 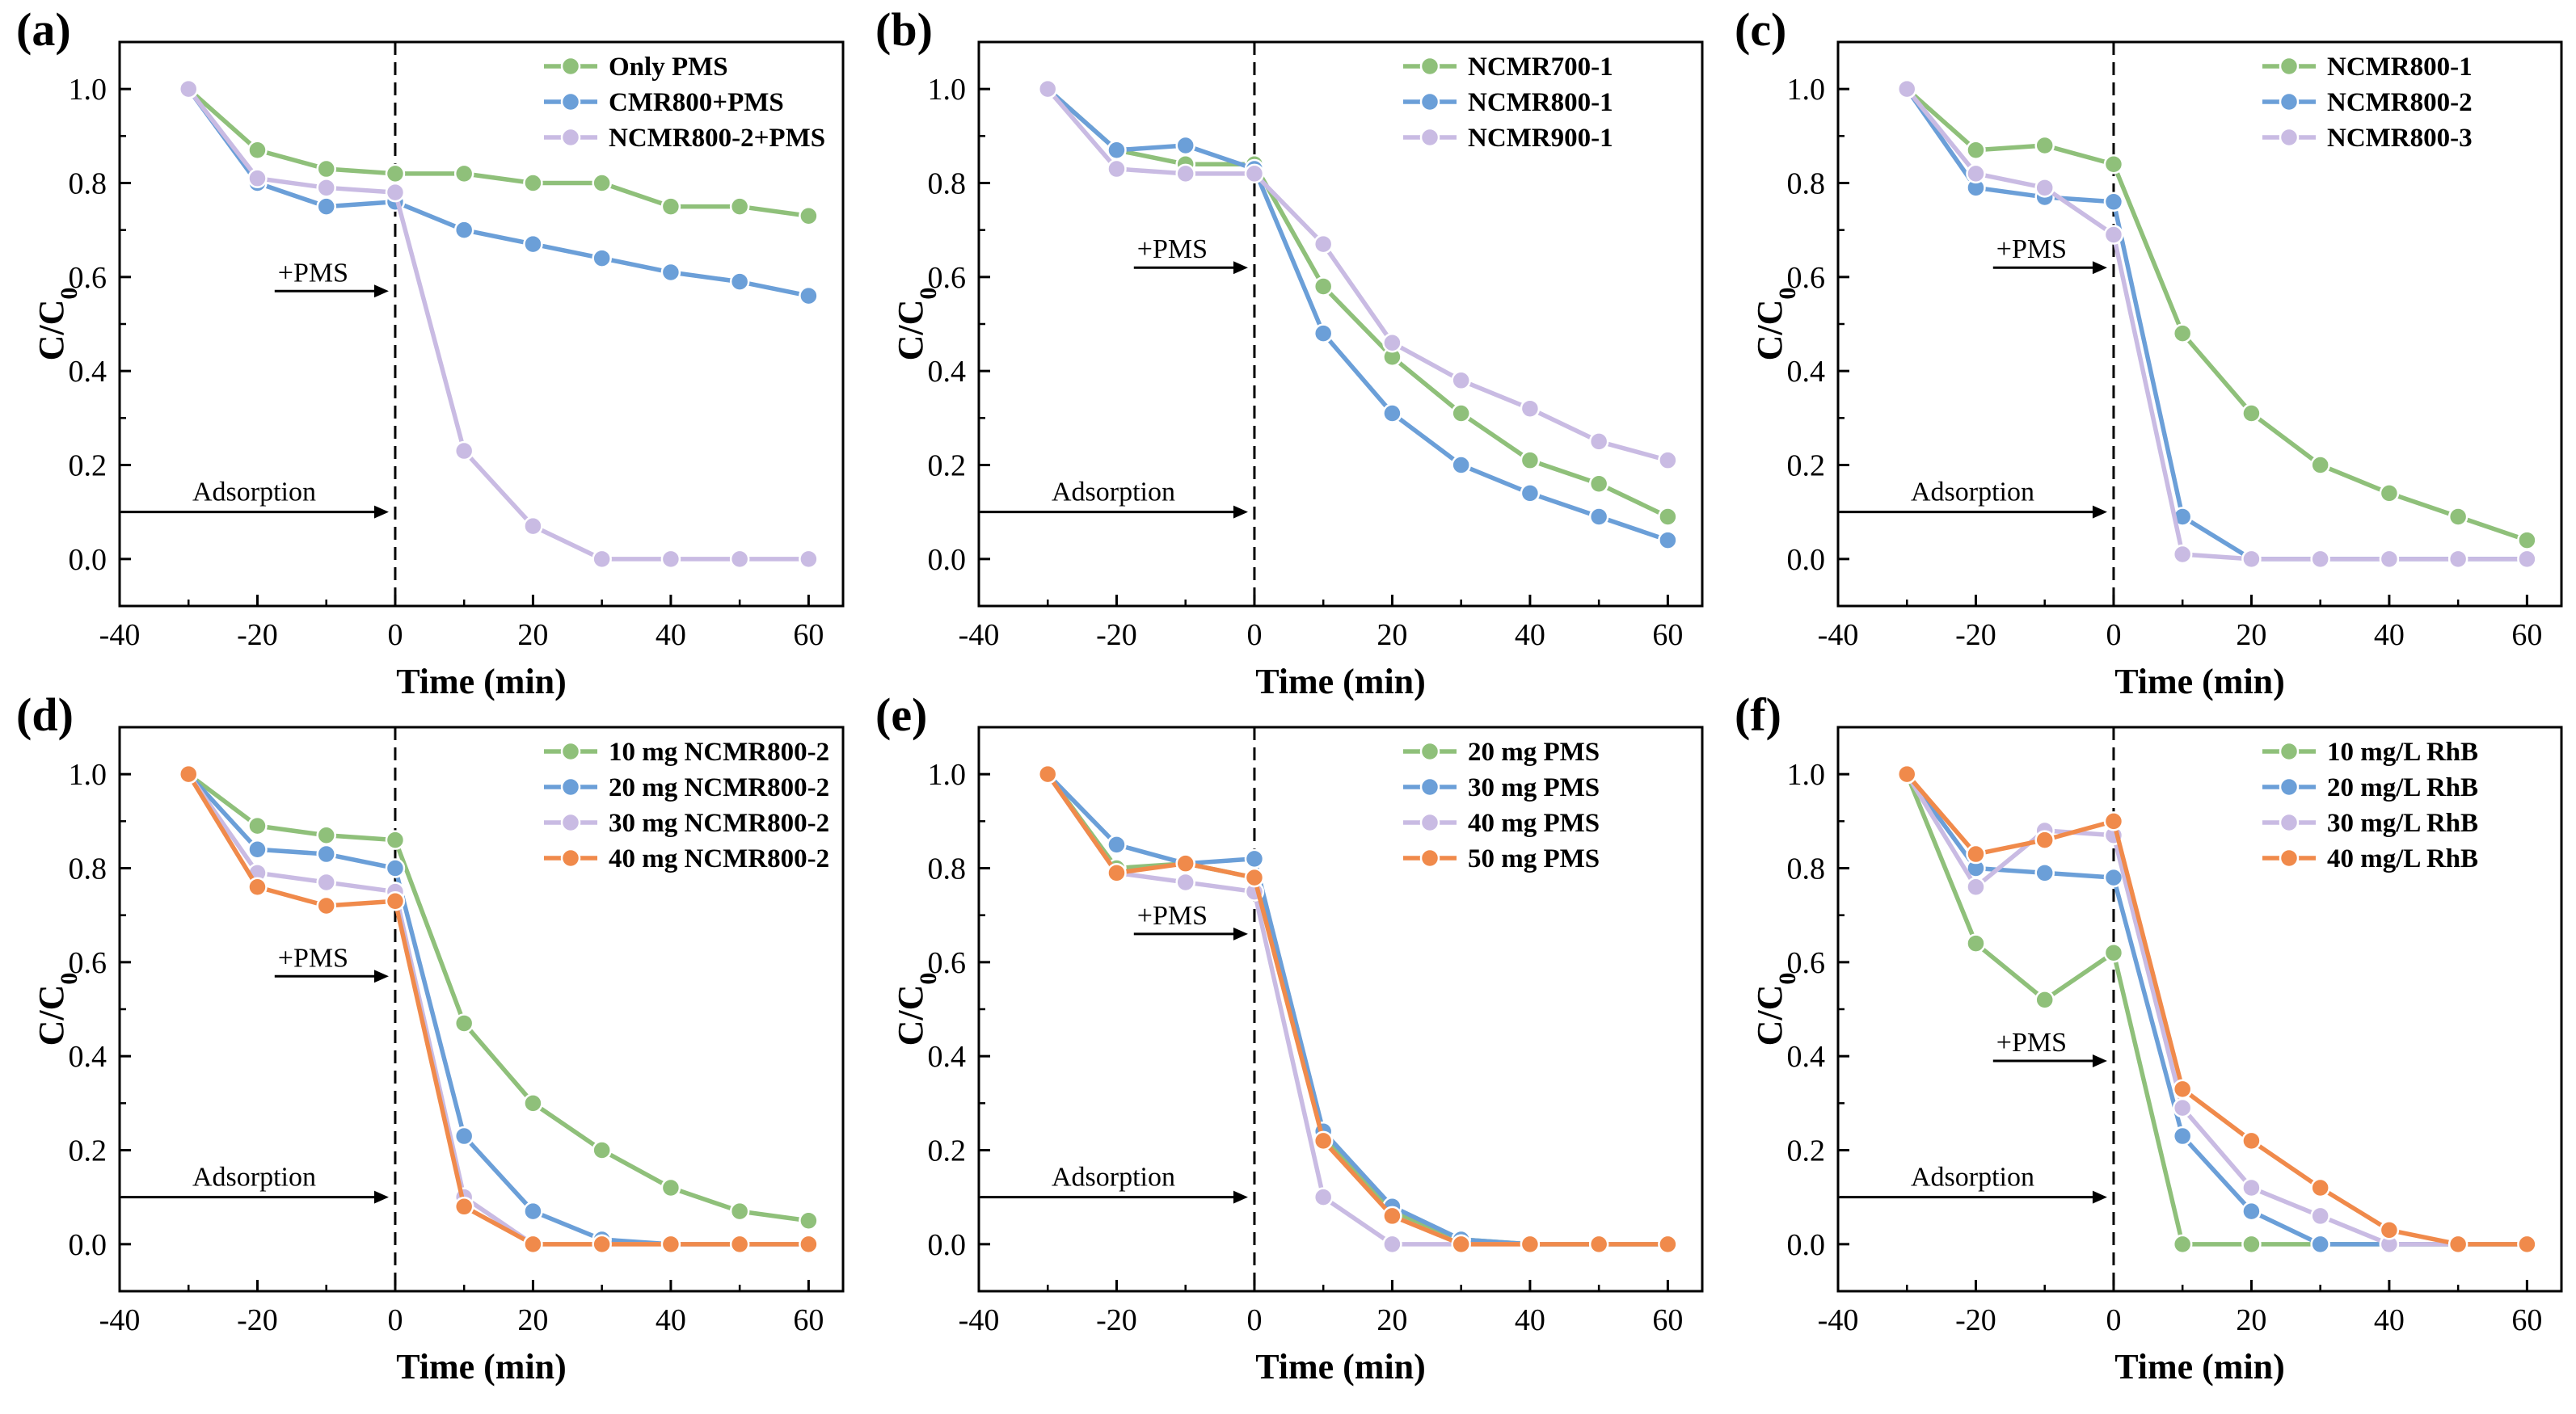 What do you see at coordinates (1501, 824) in the screenshot?
I see `legend-entry: 40 mg PMS` at bounding box center [1501, 824].